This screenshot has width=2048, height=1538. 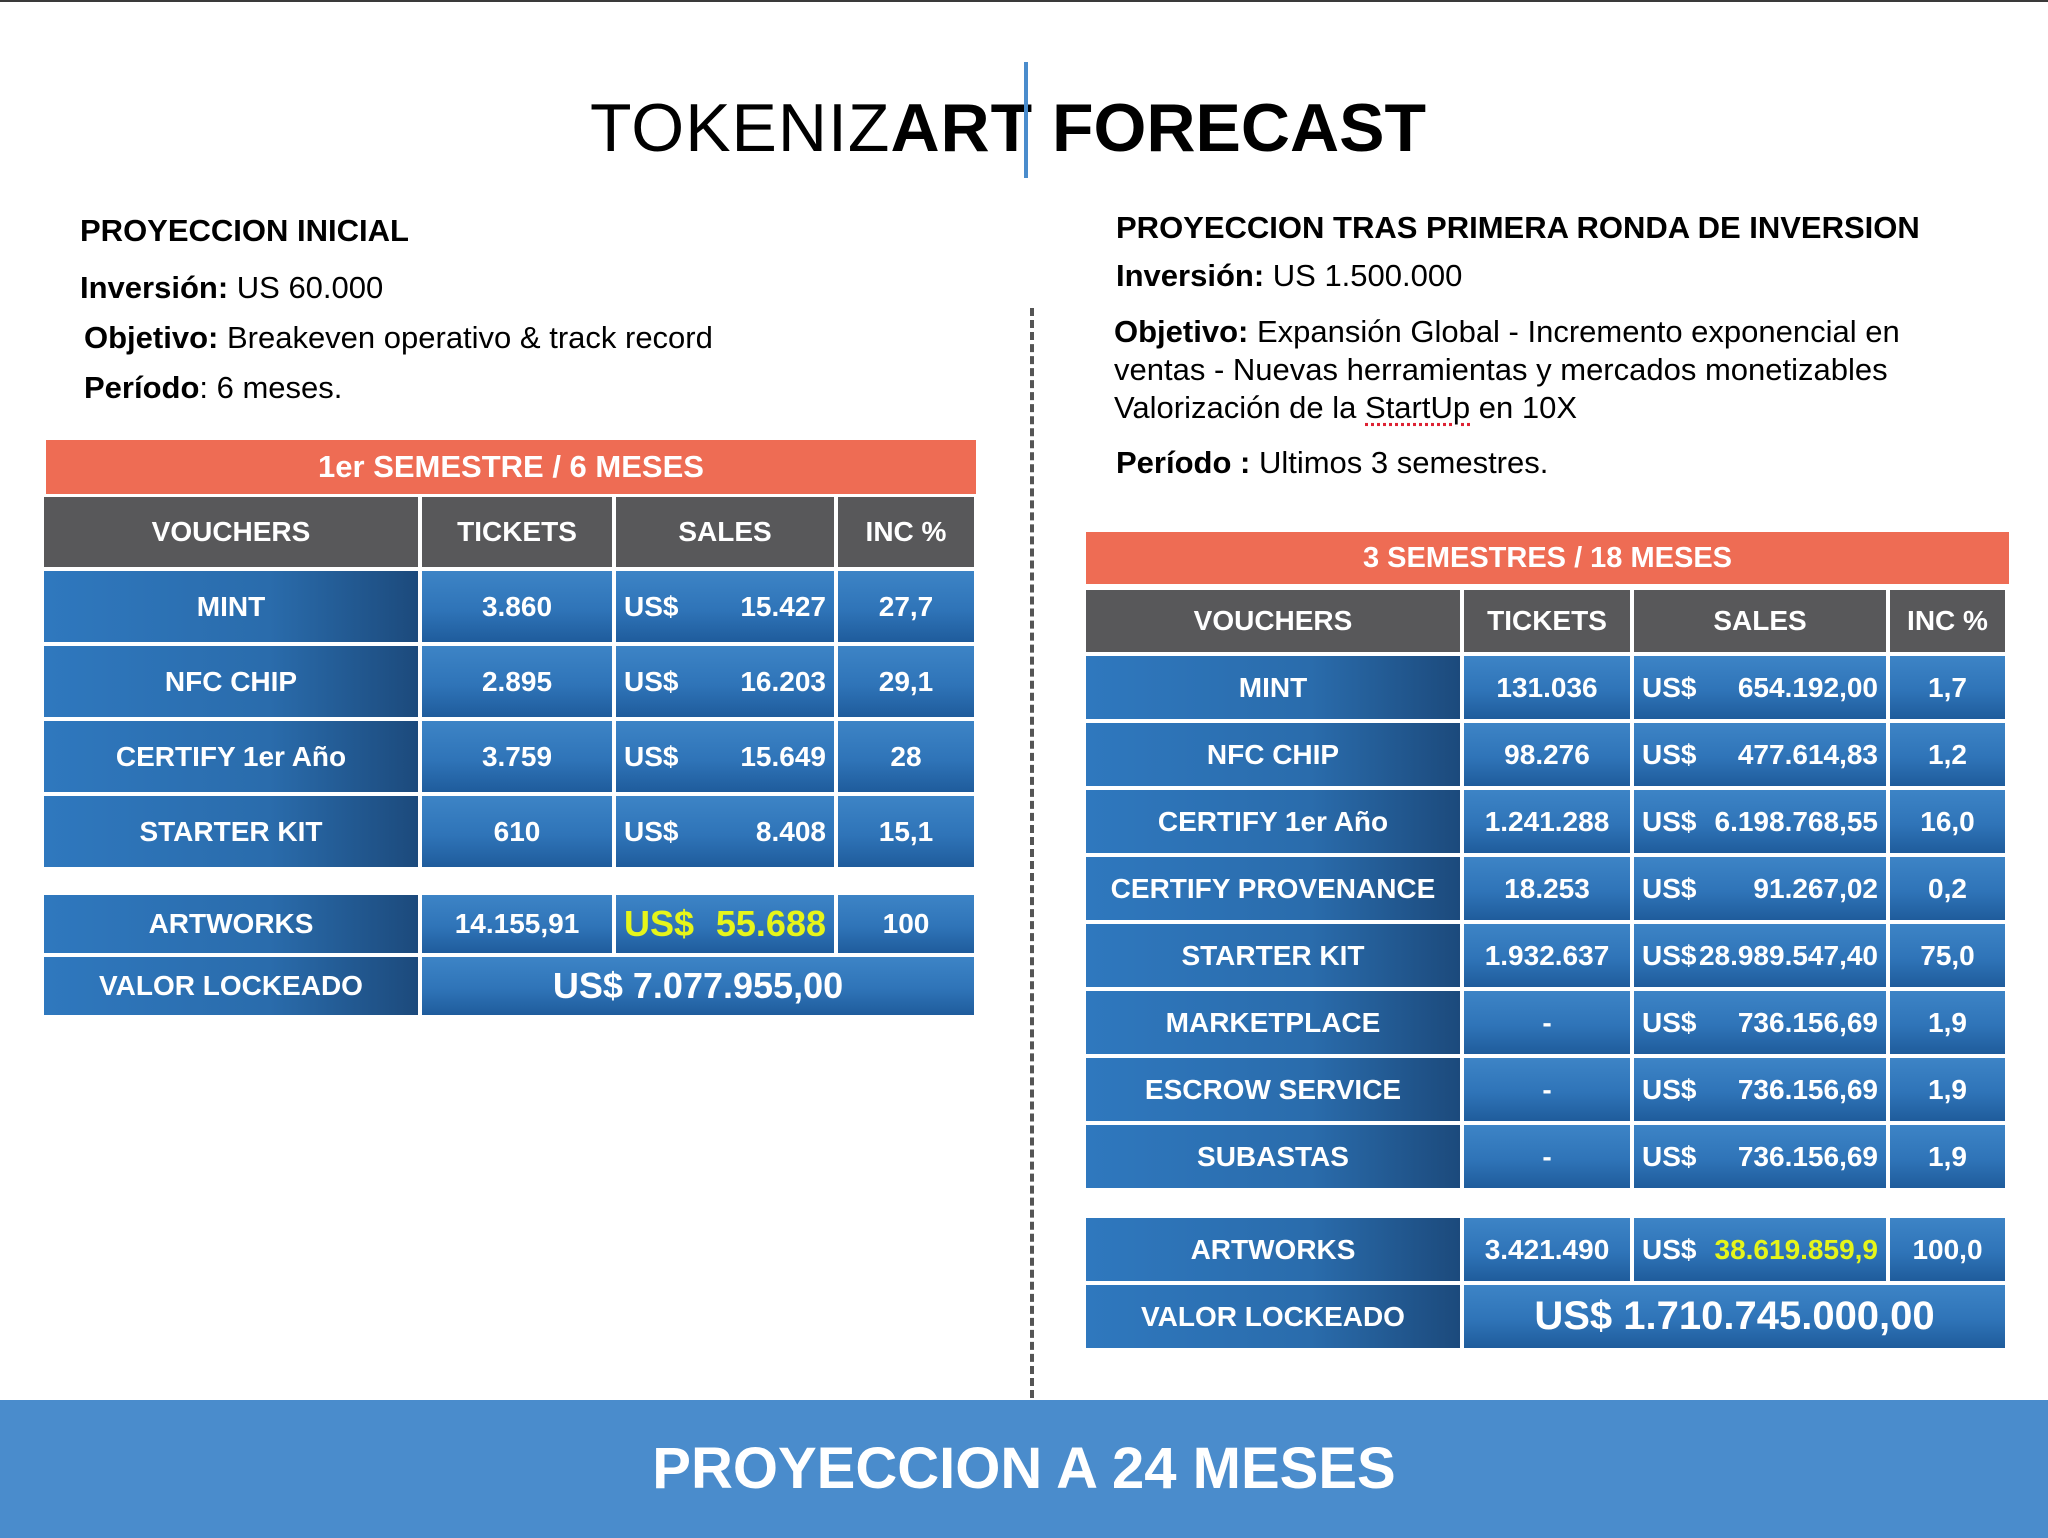 I want to click on left-inversion-value: US 60.000, so click(x=306, y=287).